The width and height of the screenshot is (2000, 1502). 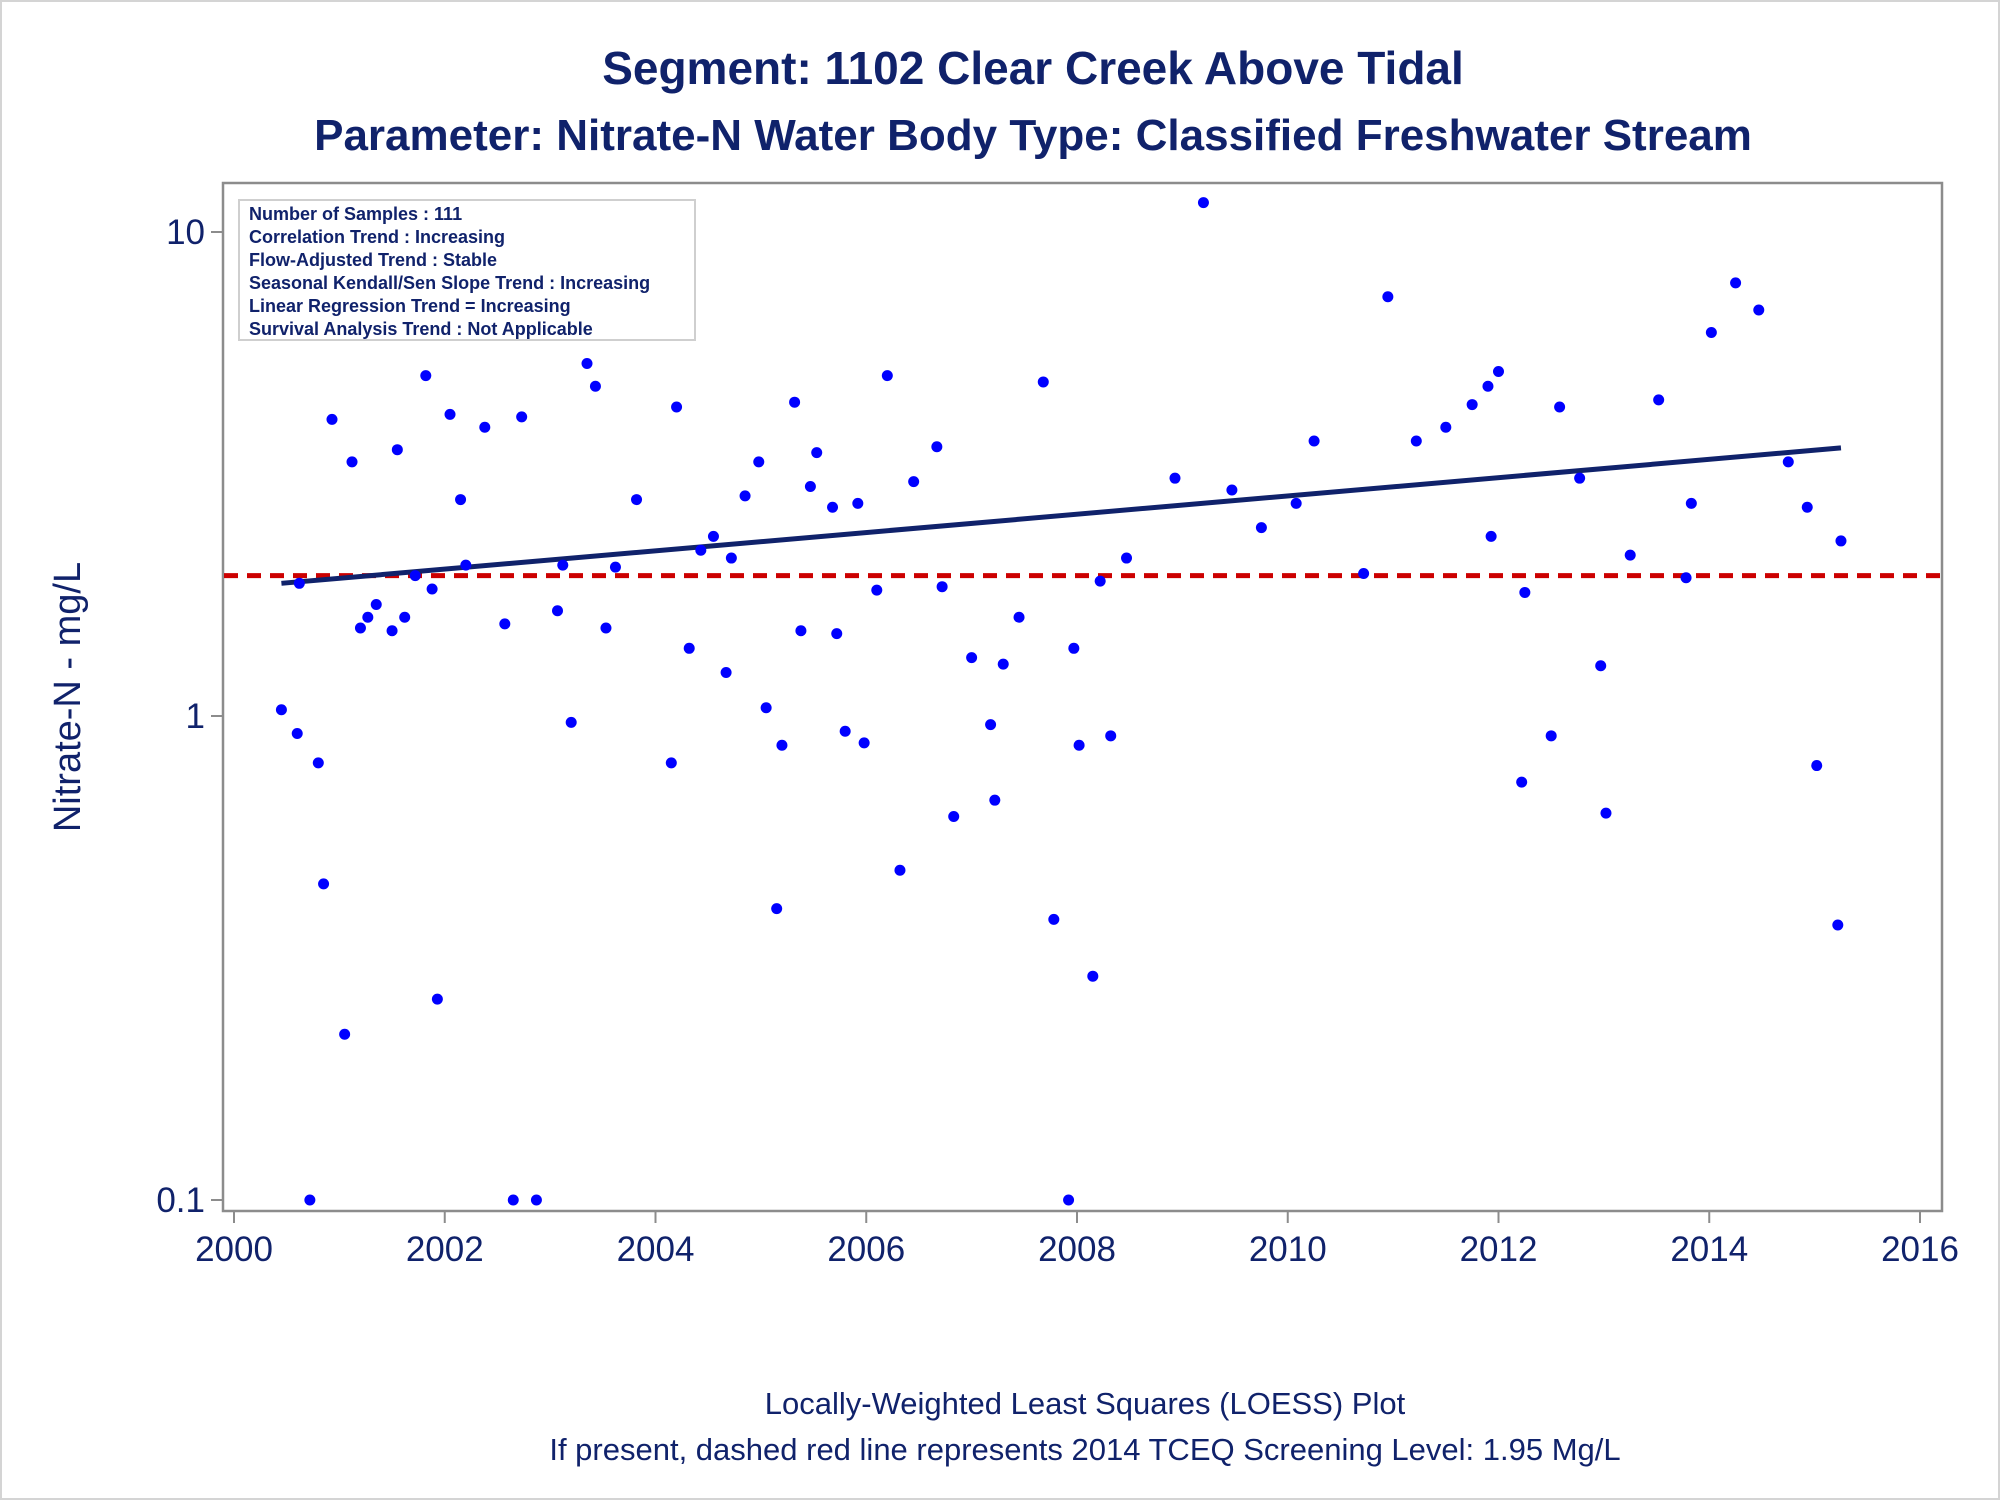 What do you see at coordinates (1920, 1249) in the screenshot?
I see `x-tick-label: 2016` at bounding box center [1920, 1249].